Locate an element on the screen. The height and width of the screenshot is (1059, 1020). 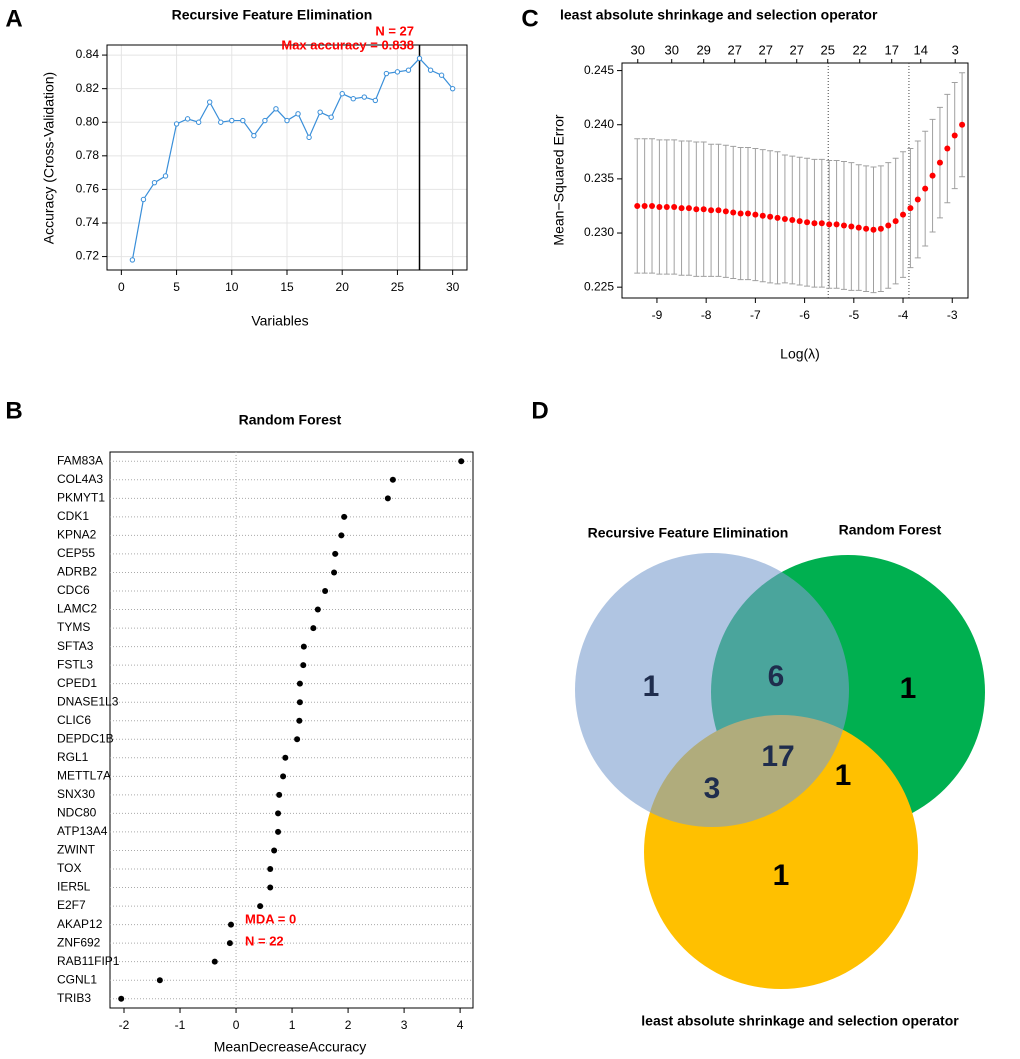
y-tick-label: 0.78 is located at coordinates (88, 155).